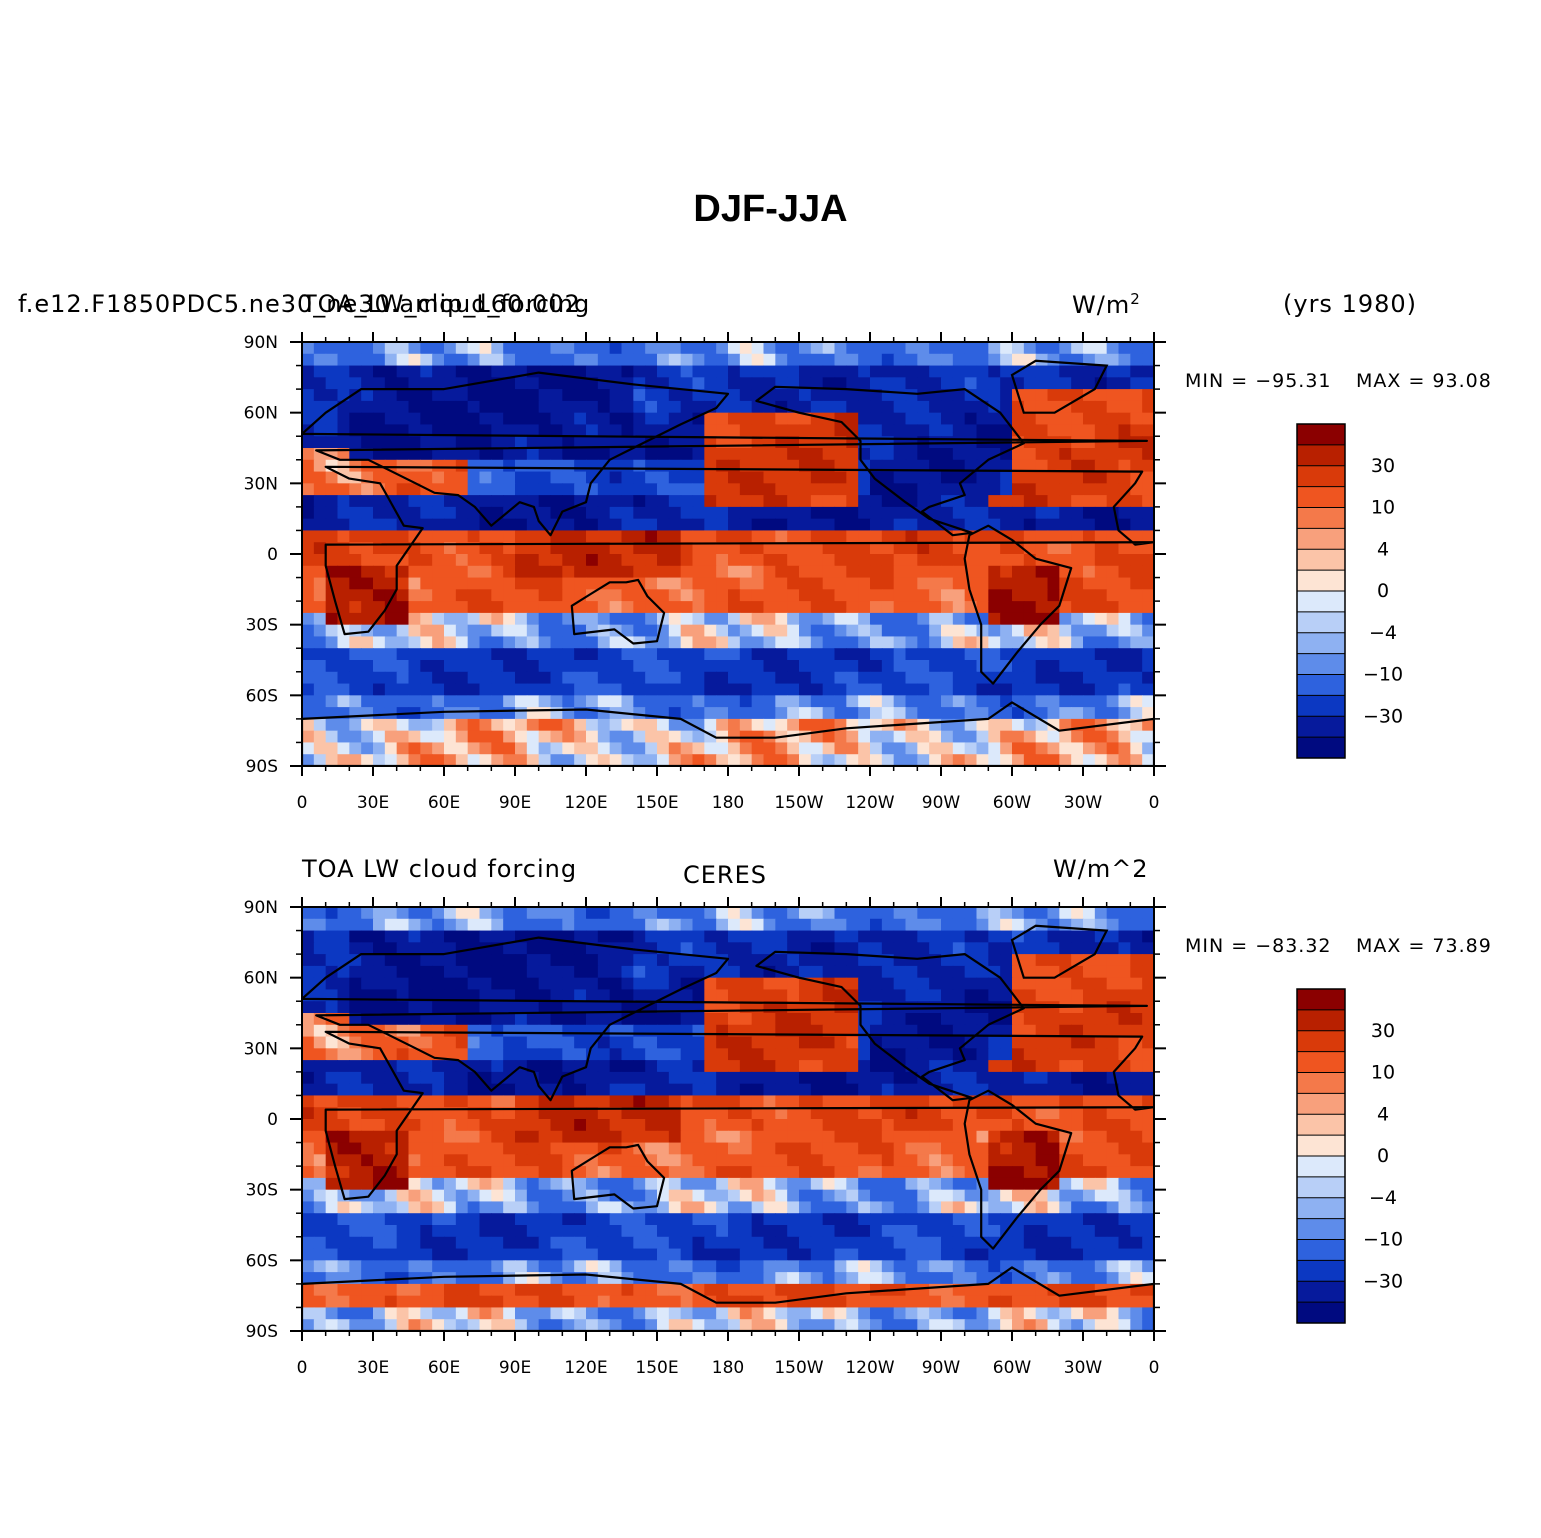  I want to click on colorbar-segment, so click(1321, 581).